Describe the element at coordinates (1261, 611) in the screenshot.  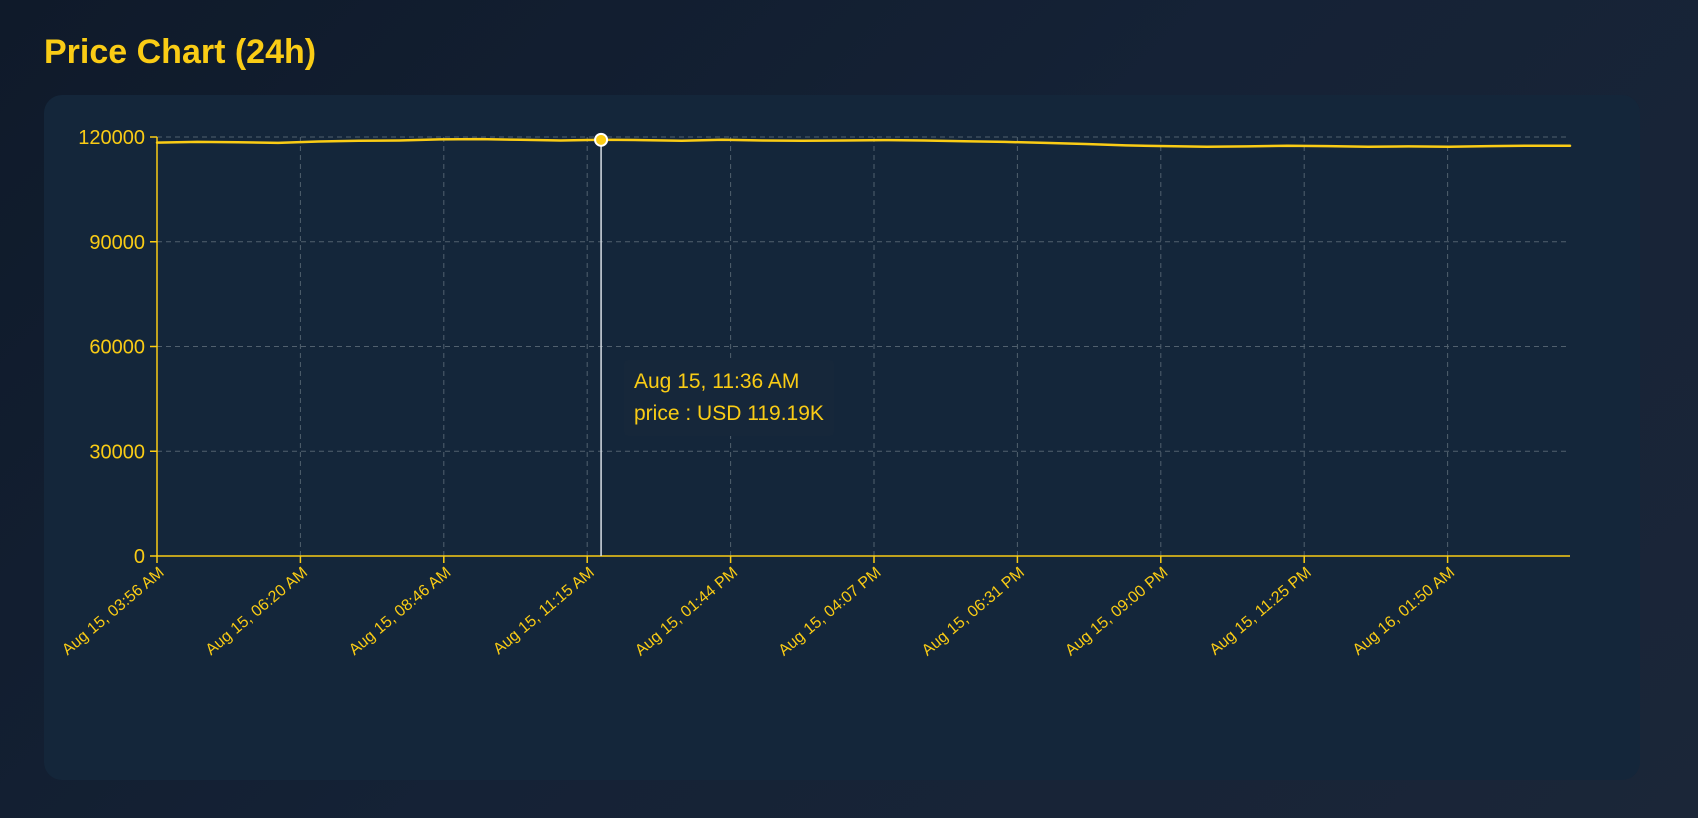
I see `x-tick-label: Aug 15, 11:25 PM` at that location.